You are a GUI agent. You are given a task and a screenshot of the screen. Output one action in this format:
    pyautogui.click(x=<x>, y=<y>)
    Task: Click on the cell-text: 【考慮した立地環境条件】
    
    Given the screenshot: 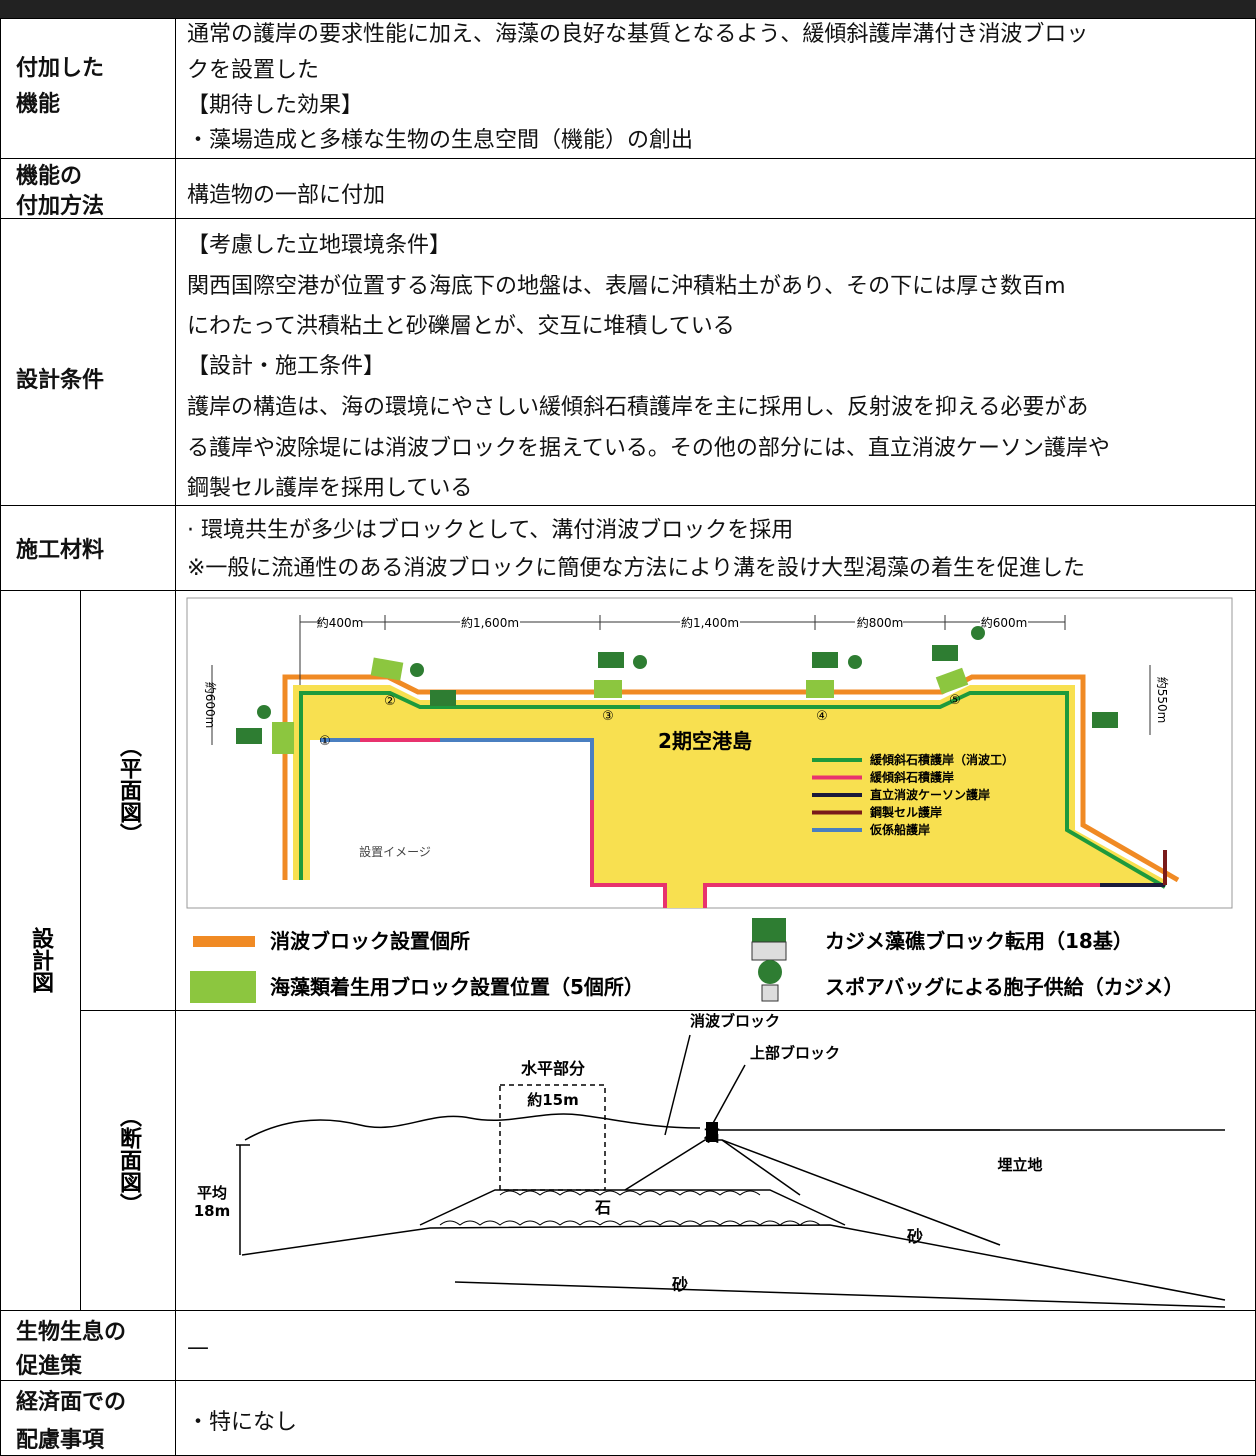 What is the action you would take?
    pyautogui.click(x=319, y=245)
    